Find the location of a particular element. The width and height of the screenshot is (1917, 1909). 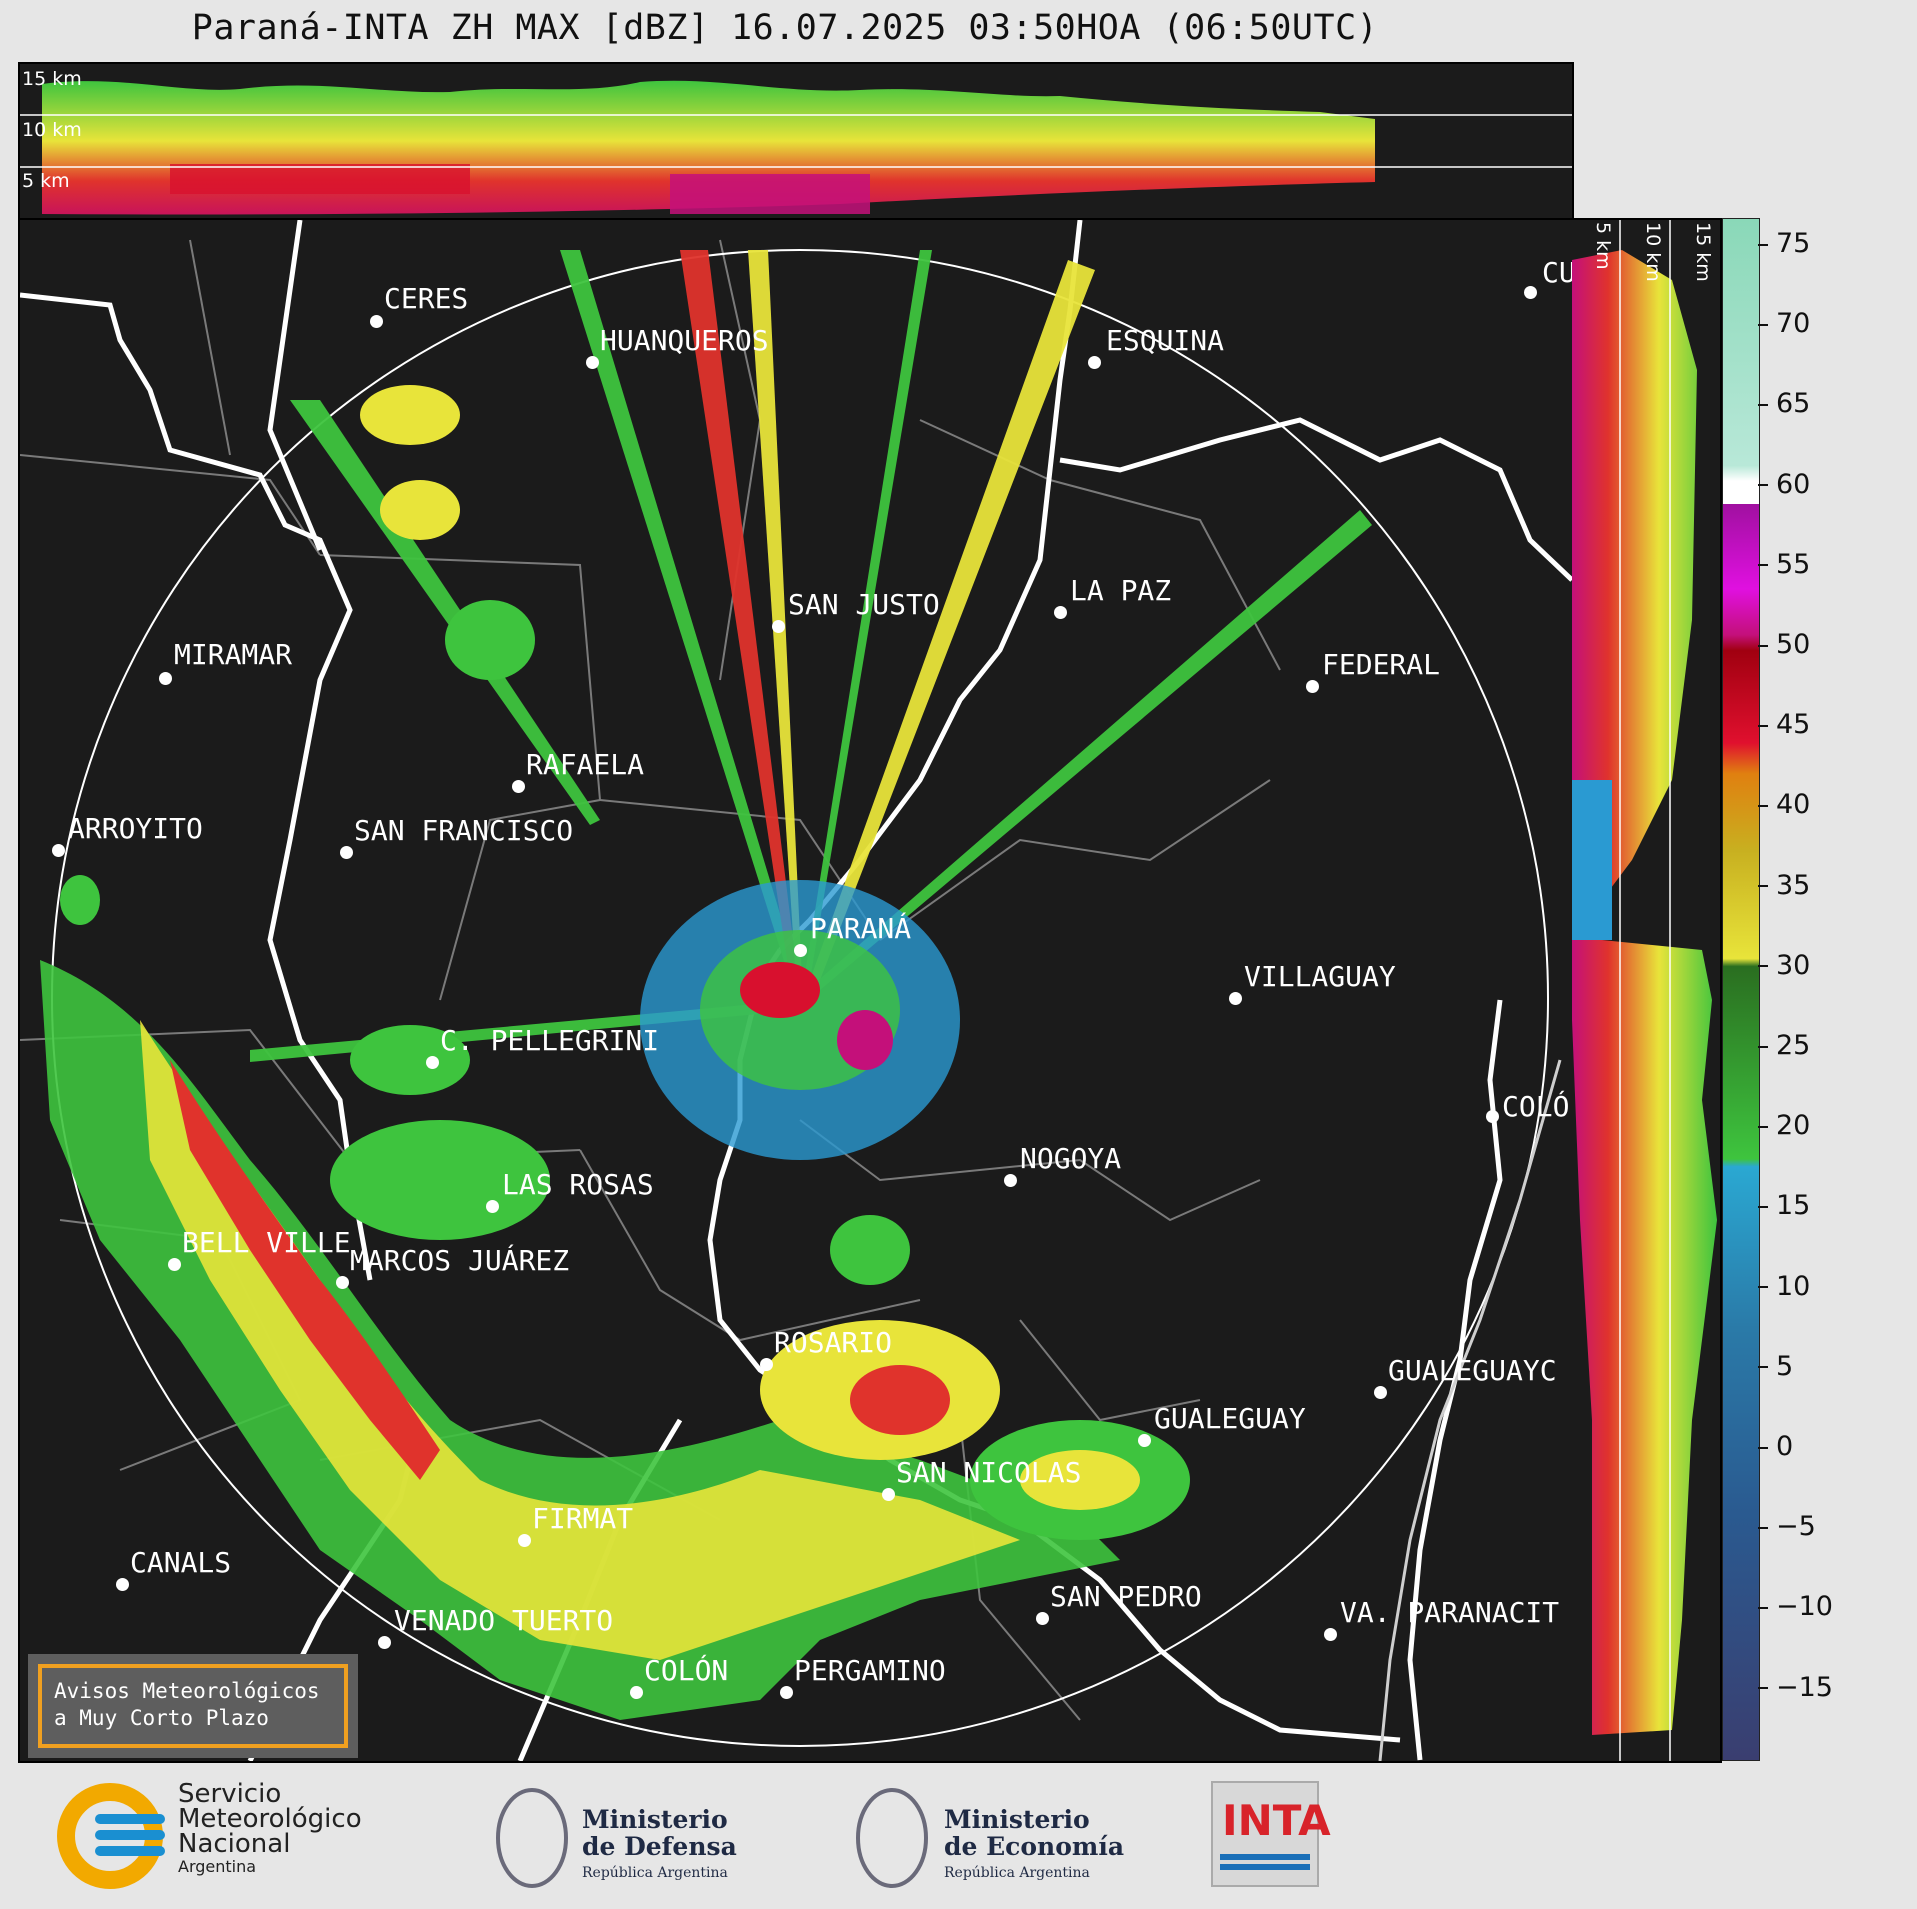

colorbar-tick: 60 is located at coordinates (1784, 484).